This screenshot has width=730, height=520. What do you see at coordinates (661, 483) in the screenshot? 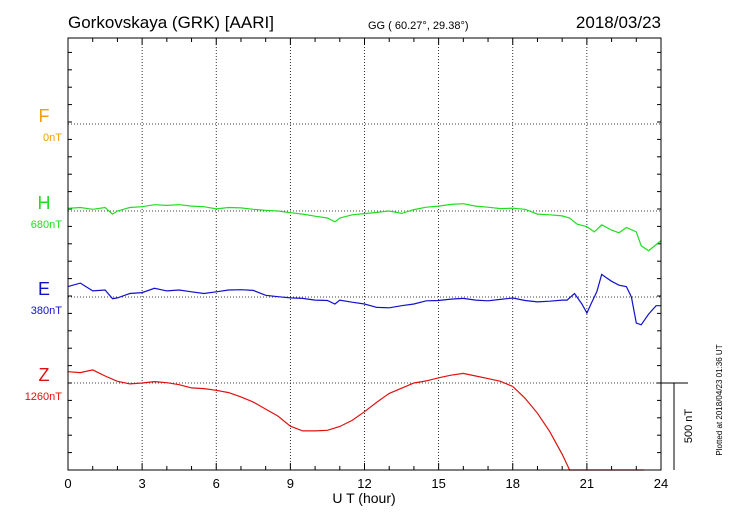
I see `x-tick-label: 24` at bounding box center [661, 483].